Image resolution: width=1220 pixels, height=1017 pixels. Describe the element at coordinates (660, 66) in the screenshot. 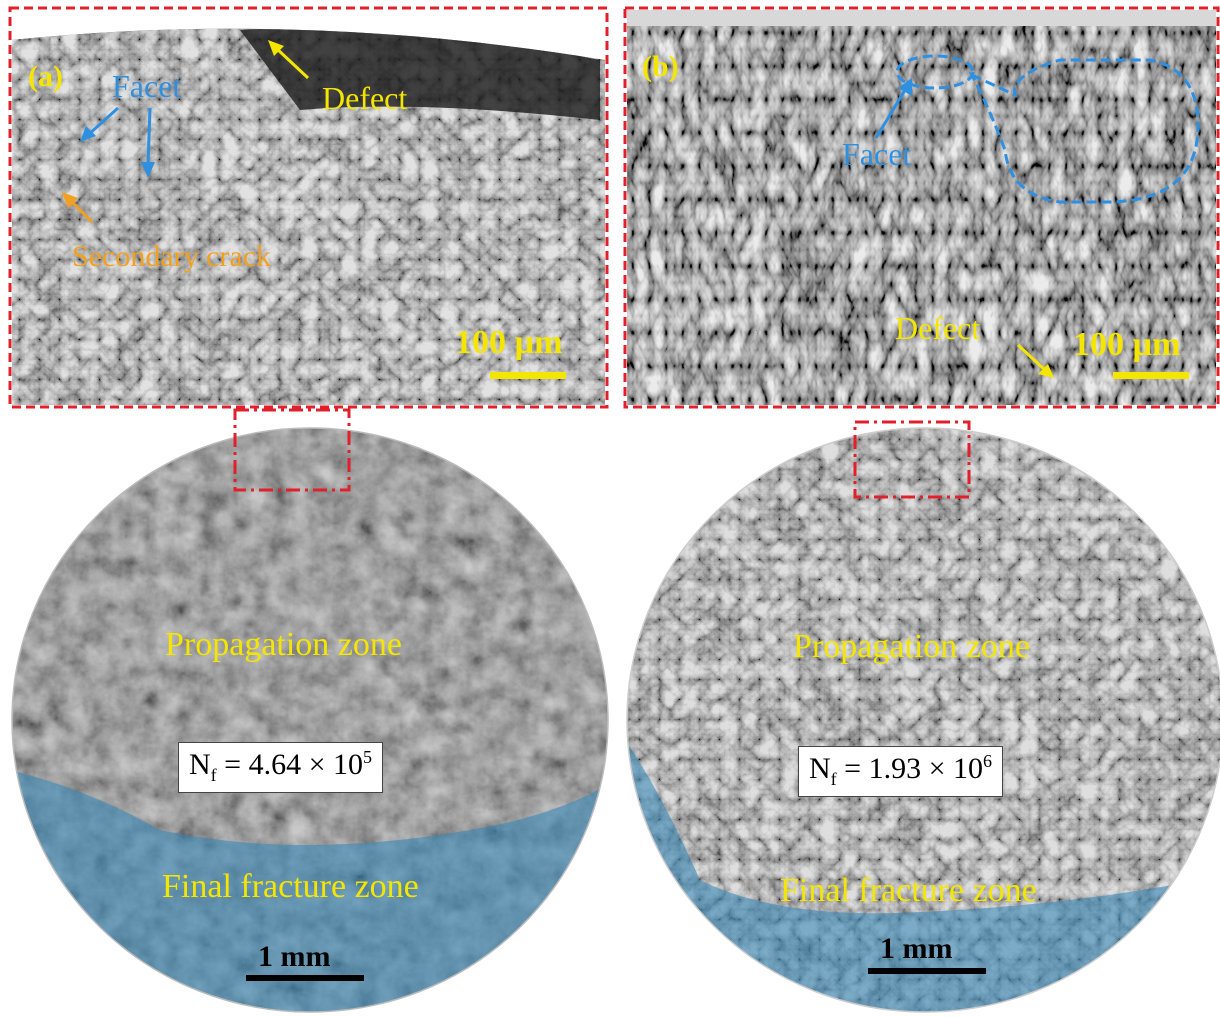

I see `panel-b-tag: (b)` at that location.